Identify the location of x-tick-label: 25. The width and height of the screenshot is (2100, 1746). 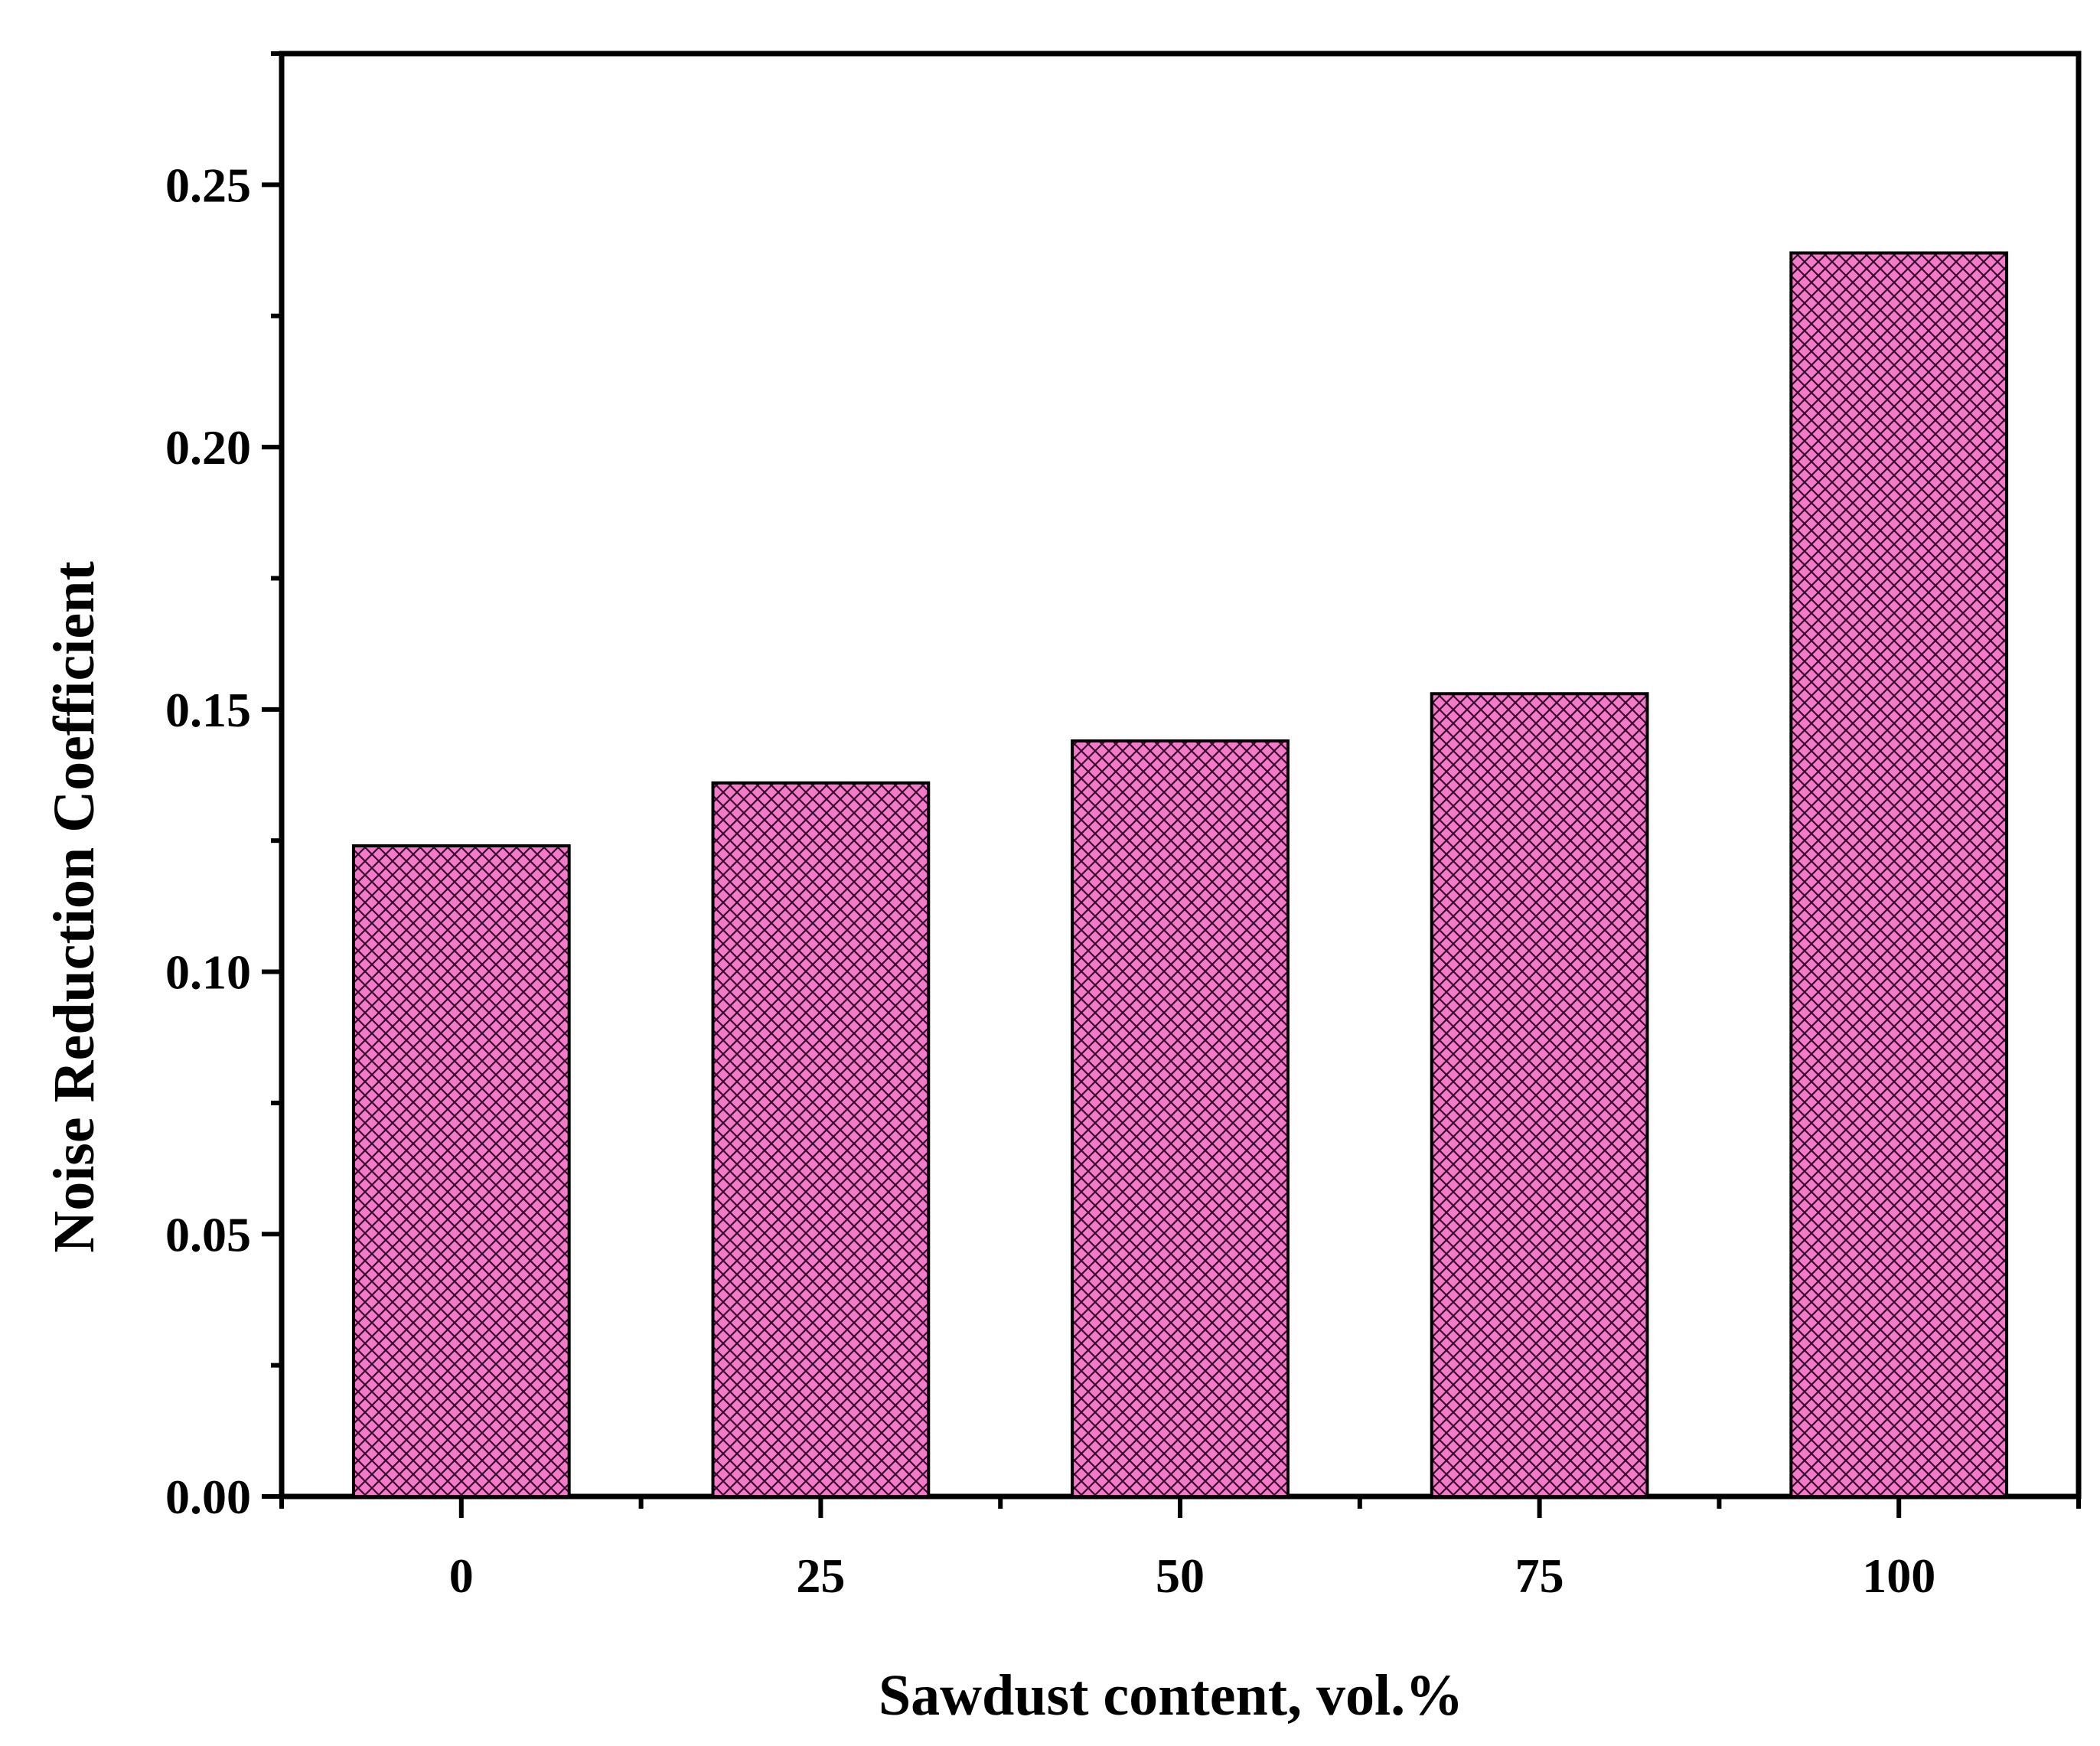
(820, 1576).